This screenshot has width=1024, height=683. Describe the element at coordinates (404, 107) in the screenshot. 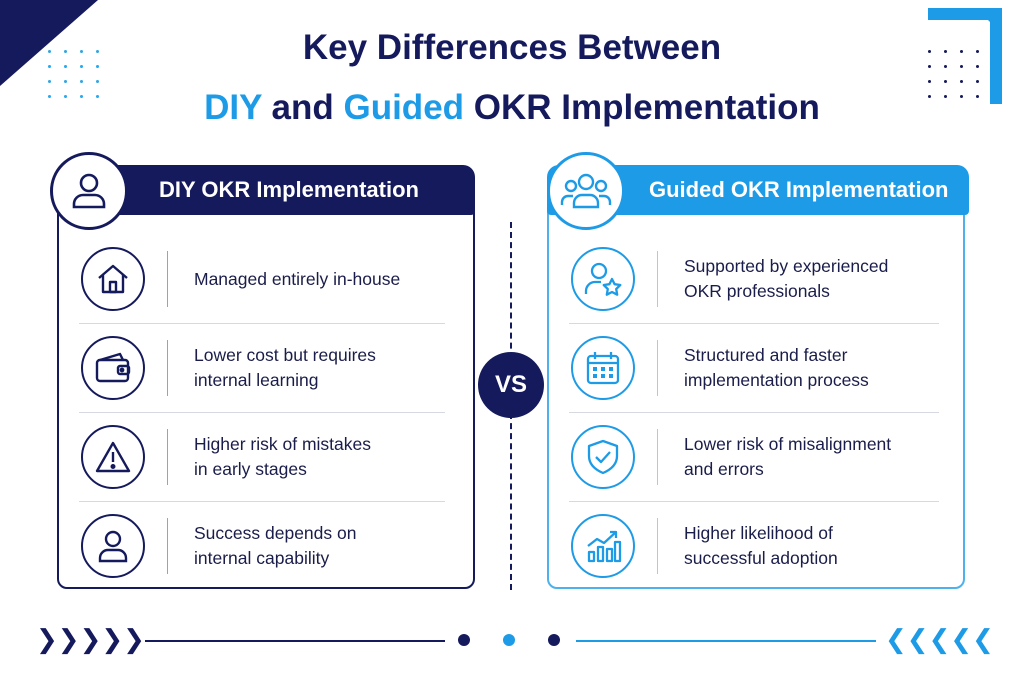

I see `title-guided-word: Guided` at that location.